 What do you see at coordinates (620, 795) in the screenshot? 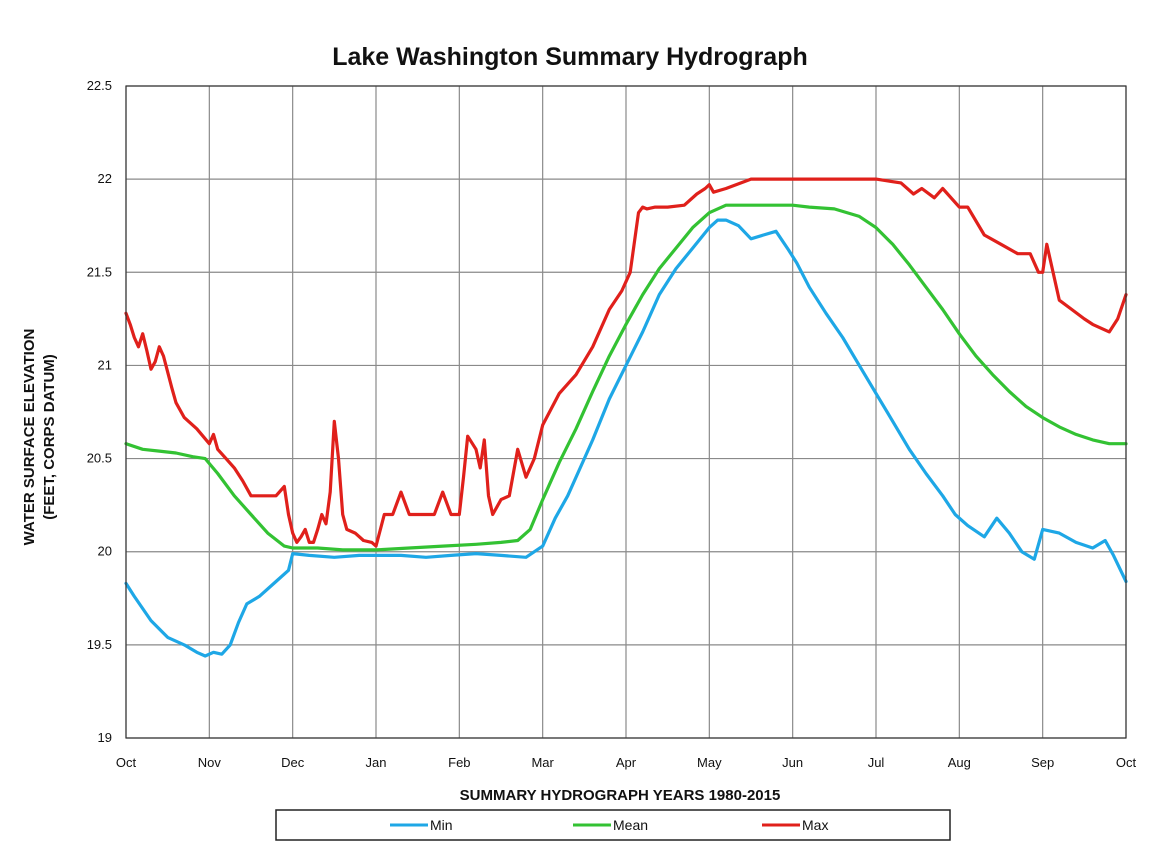
I see `x-axis-label: SUMMARY HYDROGRAPH YEARS 1980-2015` at bounding box center [620, 795].